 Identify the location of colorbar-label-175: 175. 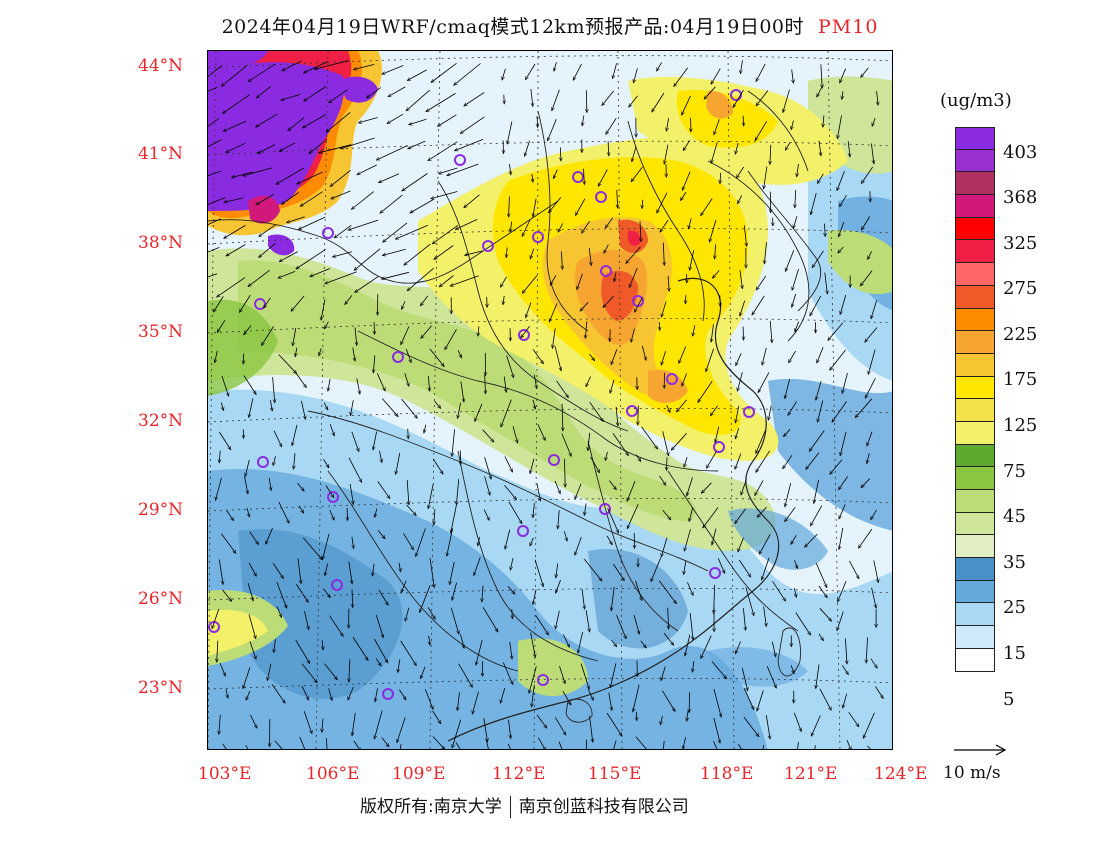
(1020, 379).